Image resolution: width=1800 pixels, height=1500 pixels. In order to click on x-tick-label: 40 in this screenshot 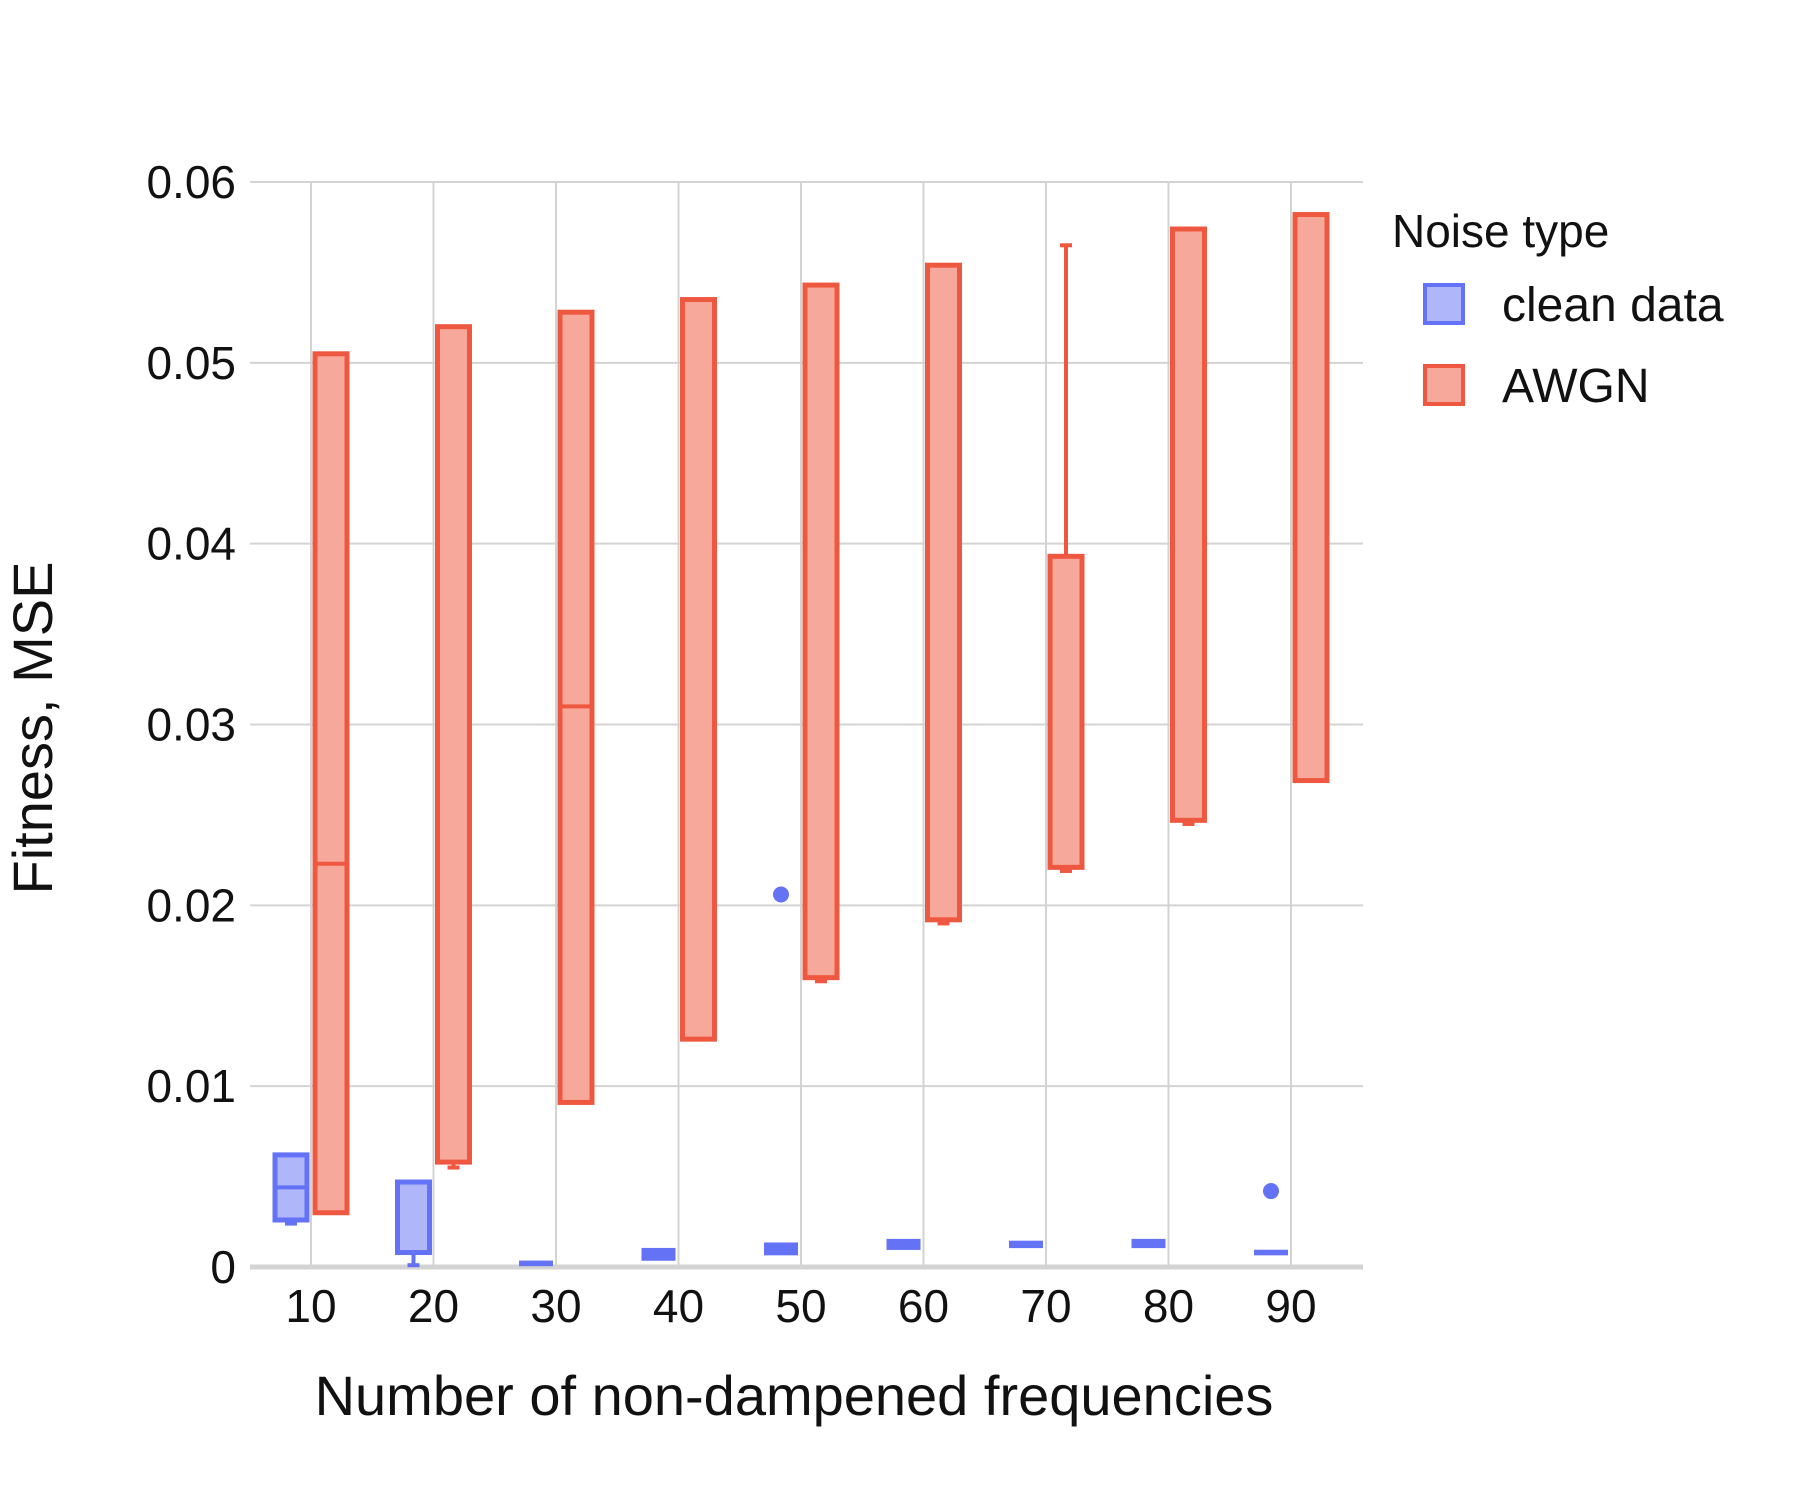, I will do `click(678, 1306)`.